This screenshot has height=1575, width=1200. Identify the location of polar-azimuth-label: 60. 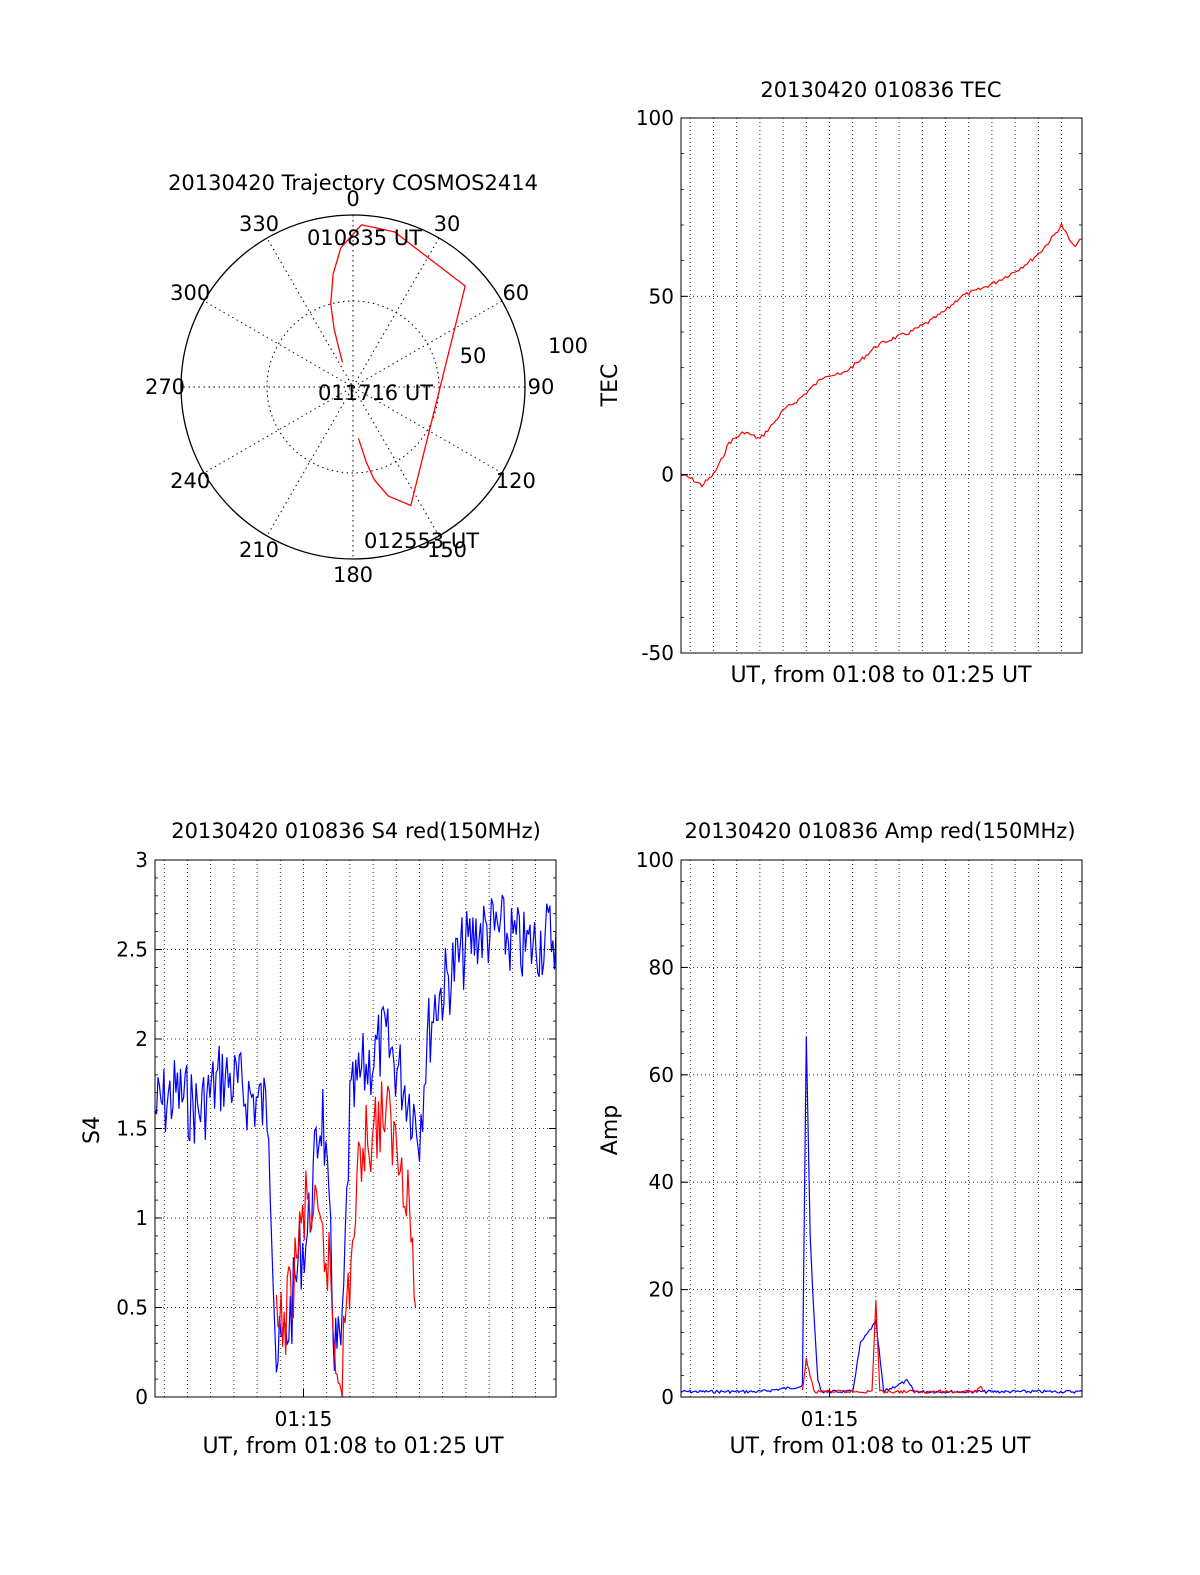
(515, 293).